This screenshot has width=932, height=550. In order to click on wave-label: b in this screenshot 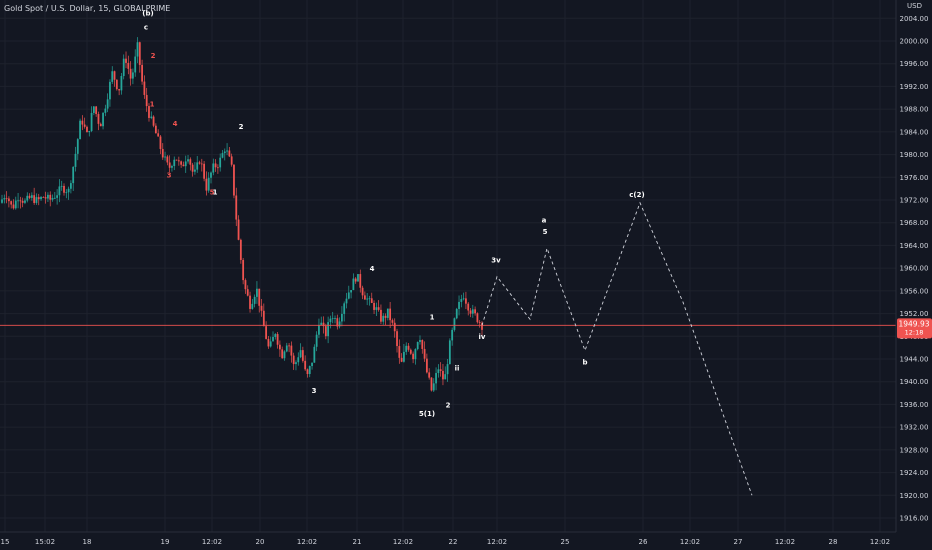, I will do `click(584, 363)`.